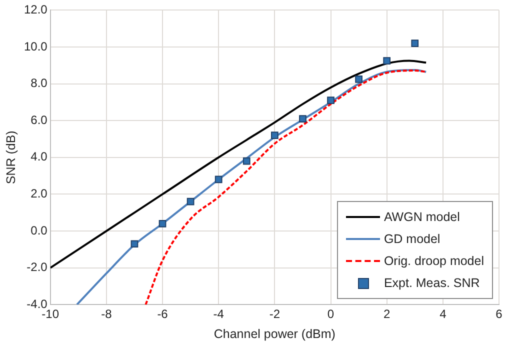 The image size is (513, 344). Describe the element at coordinates (39, 157) in the screenshot. I see `y-tick-label: 4.0` at that location.